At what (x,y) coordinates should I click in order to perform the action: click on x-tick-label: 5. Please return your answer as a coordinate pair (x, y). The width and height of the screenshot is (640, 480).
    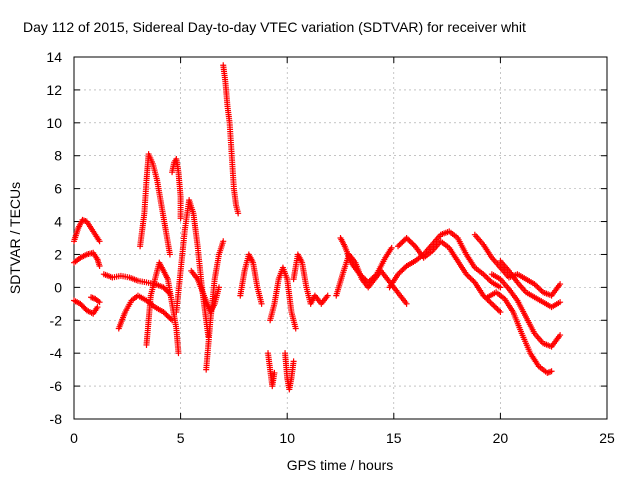
    Looking at the image, I should click on (181, 438).